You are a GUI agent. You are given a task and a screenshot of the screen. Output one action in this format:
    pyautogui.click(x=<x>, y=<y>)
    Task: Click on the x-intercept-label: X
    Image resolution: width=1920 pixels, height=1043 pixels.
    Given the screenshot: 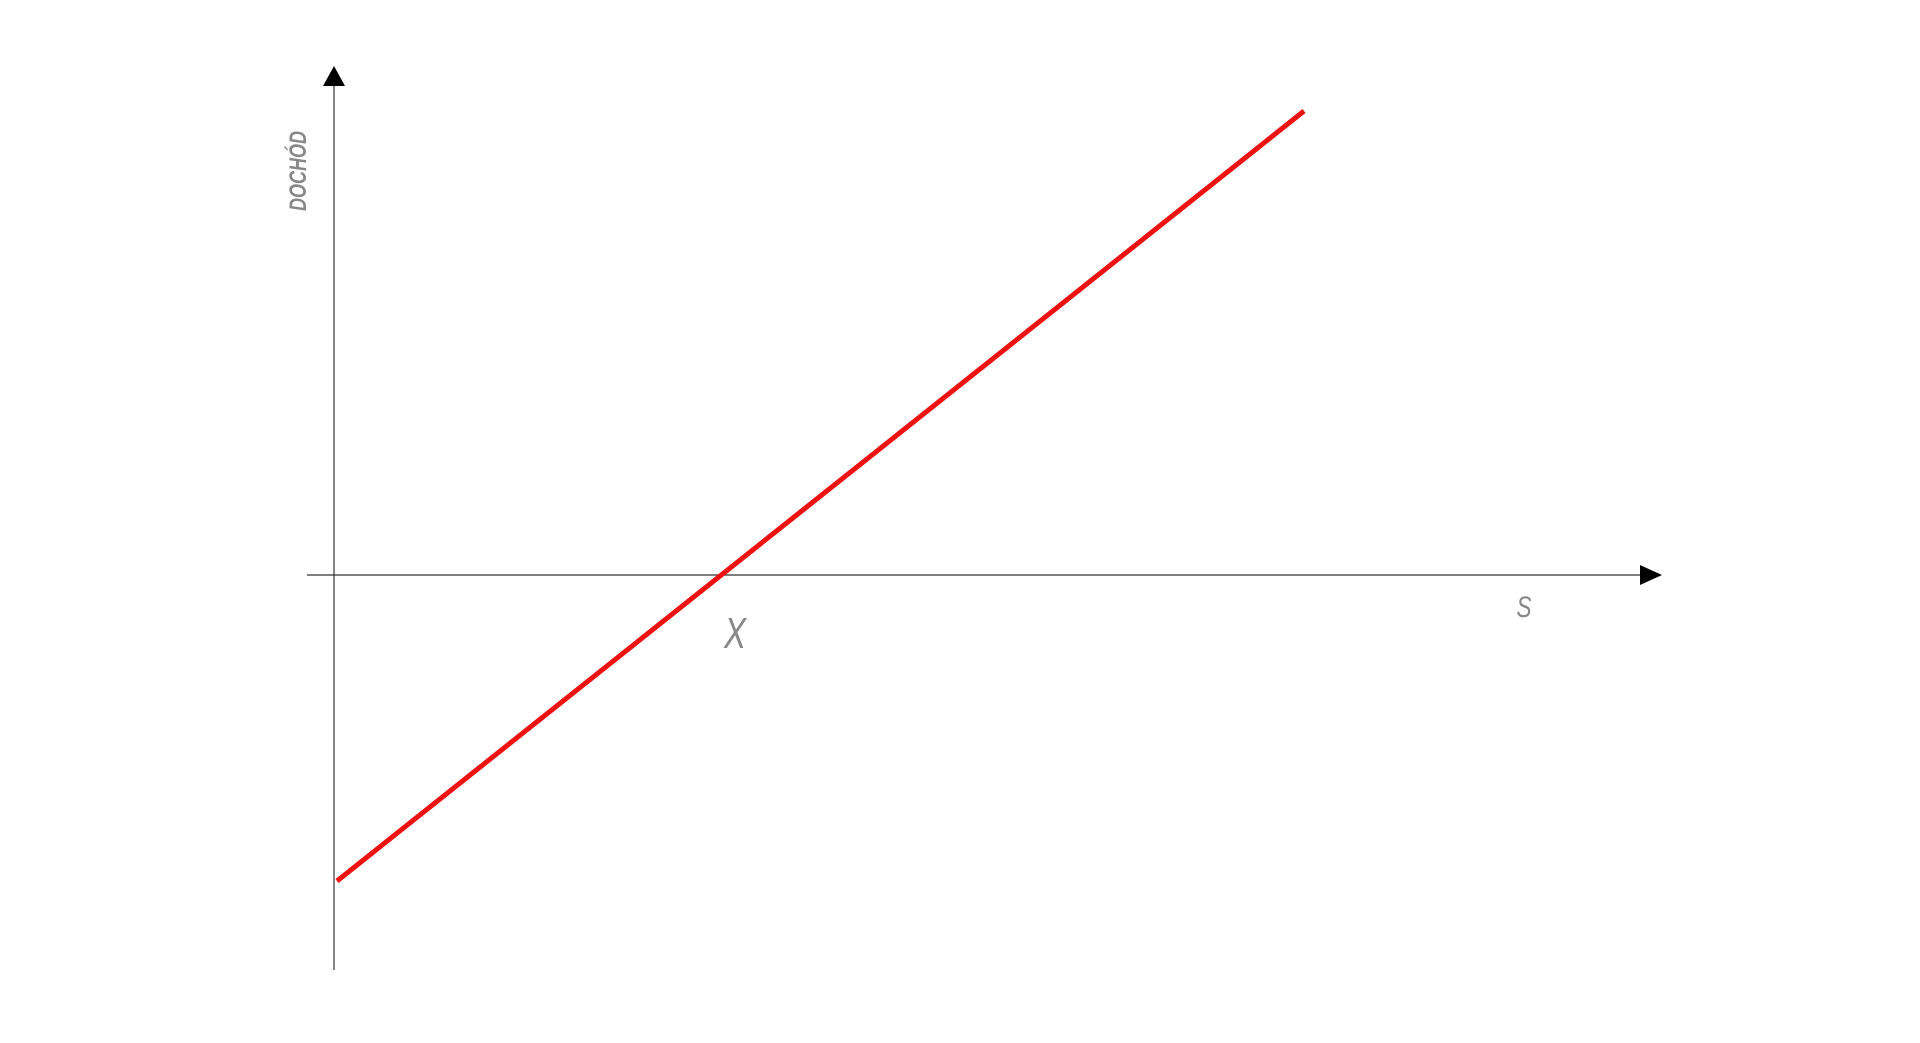 What is the action you would take?
    pyautogui.click(x=735, y=634)
    